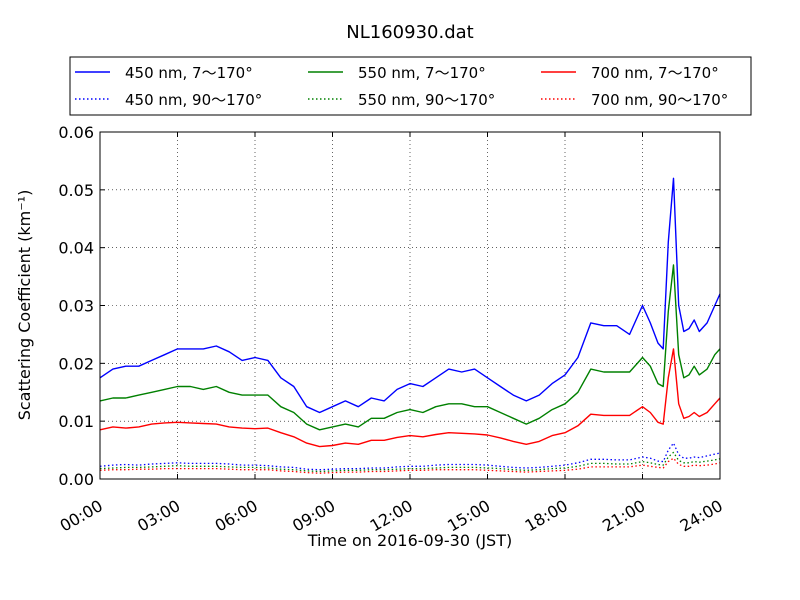 The height and width of the screenshot is (600, 800). I want to click on y-tick-label: 0.03, so click(76, 306).